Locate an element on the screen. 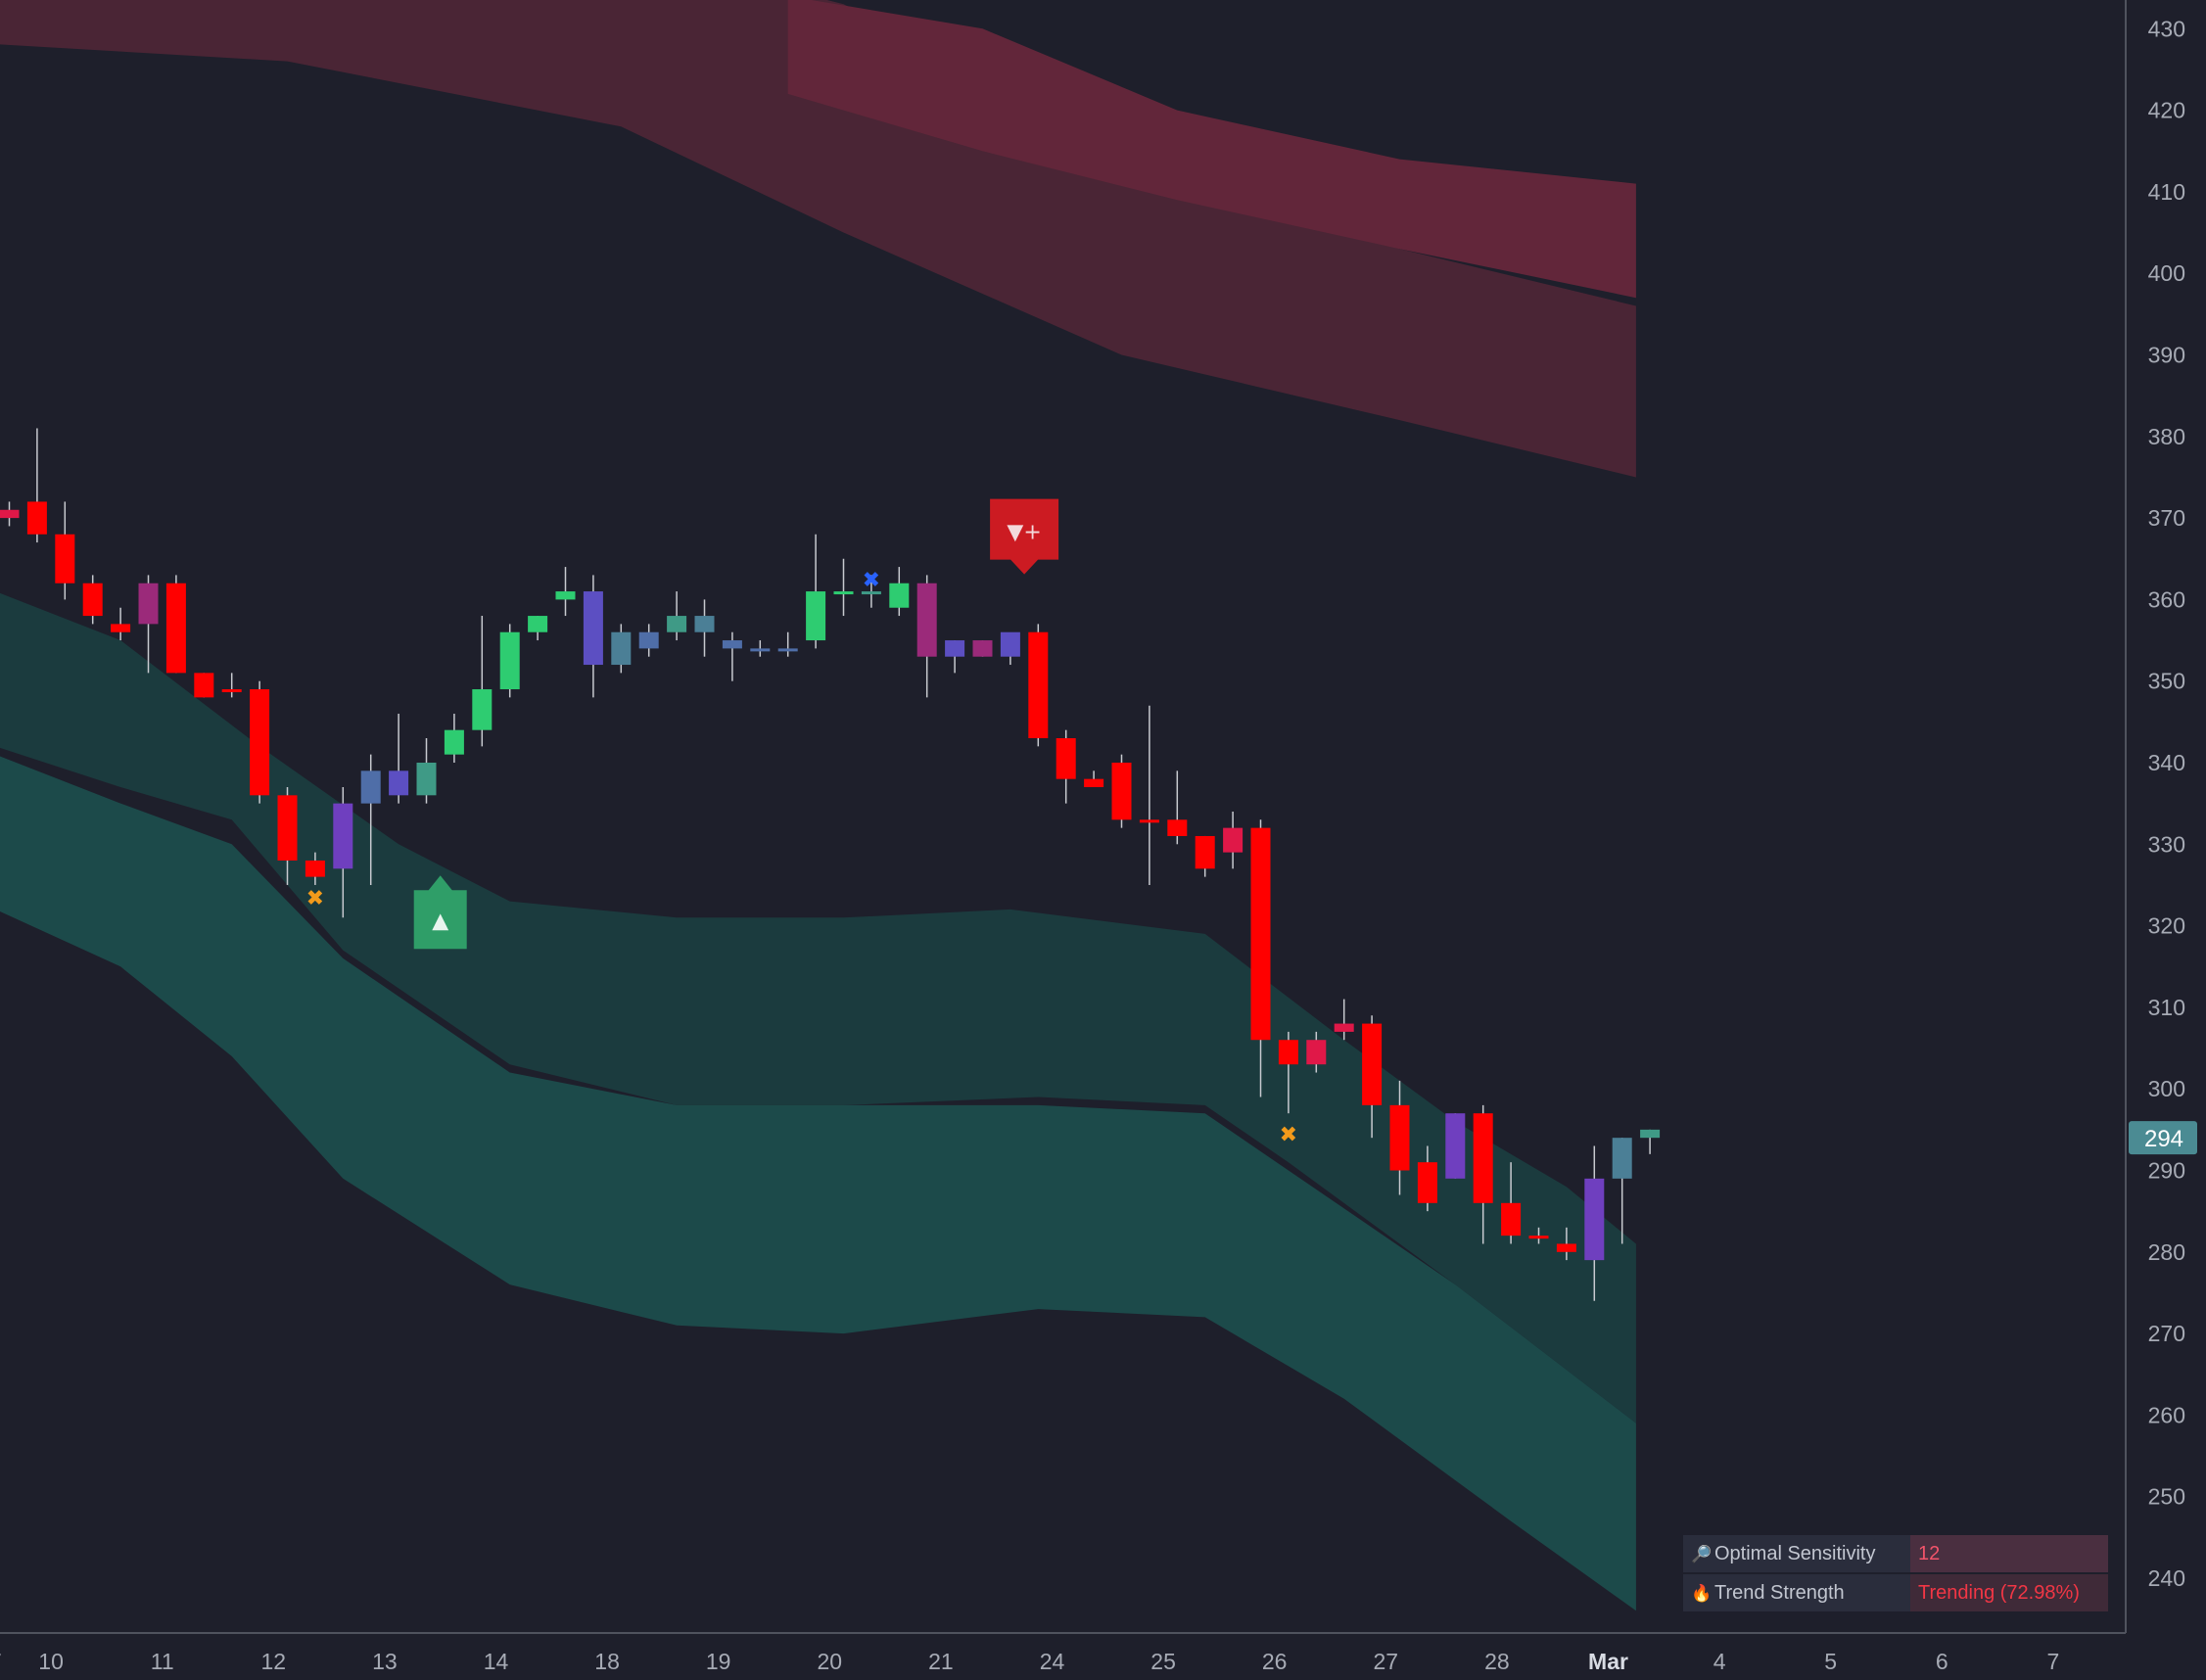  band-upper-inner is located at coordinates (1211, 149).